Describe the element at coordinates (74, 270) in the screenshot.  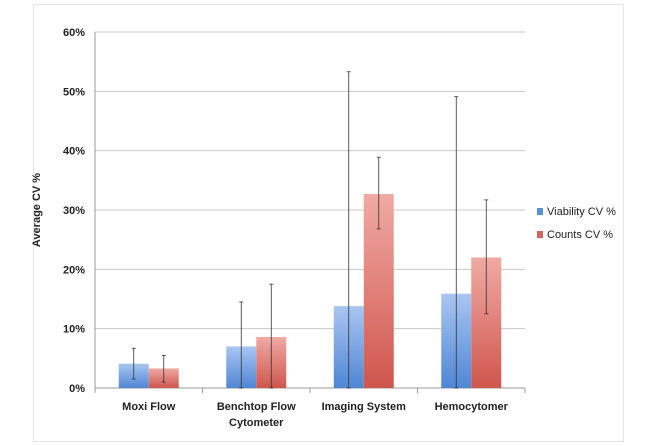
I see `y-tick-label: 20%` at that location.